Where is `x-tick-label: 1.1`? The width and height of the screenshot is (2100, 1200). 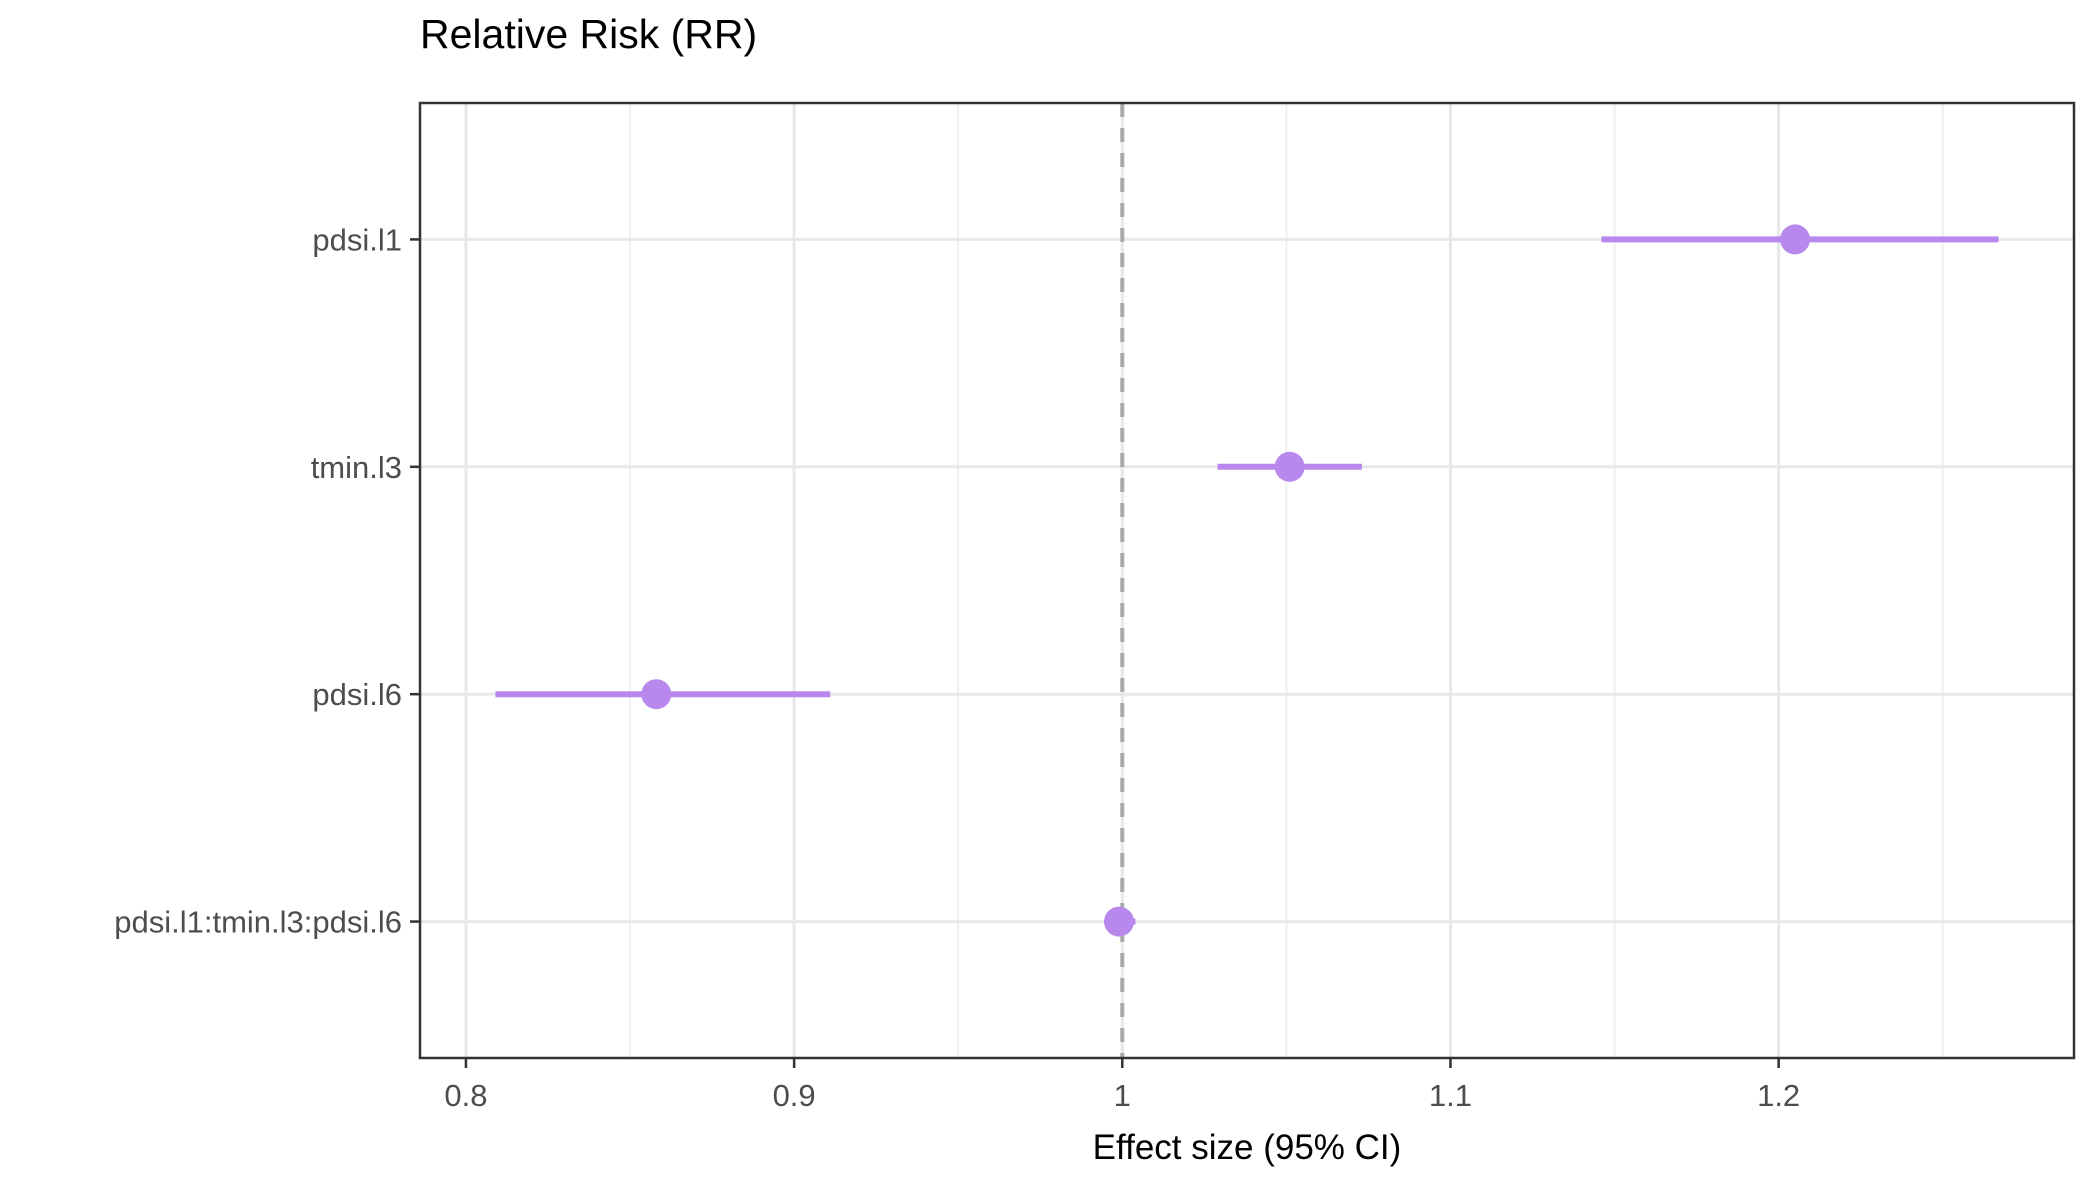
x-tick-label: 1.1 is located at coordinates (1450, 1095).